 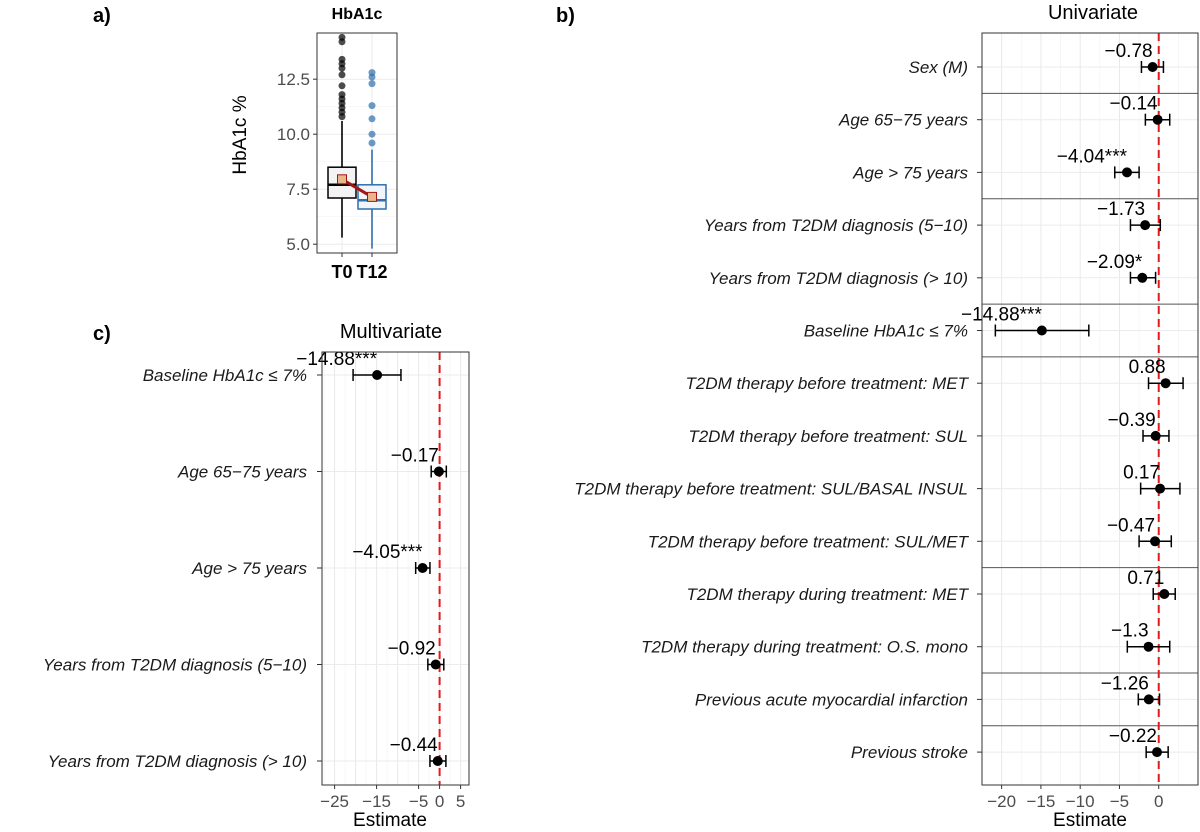 What do you see at coordinates (1125, 683) in the screenshot?
I see `estimate-label: −1.26` at bounding box center [1125, 683].